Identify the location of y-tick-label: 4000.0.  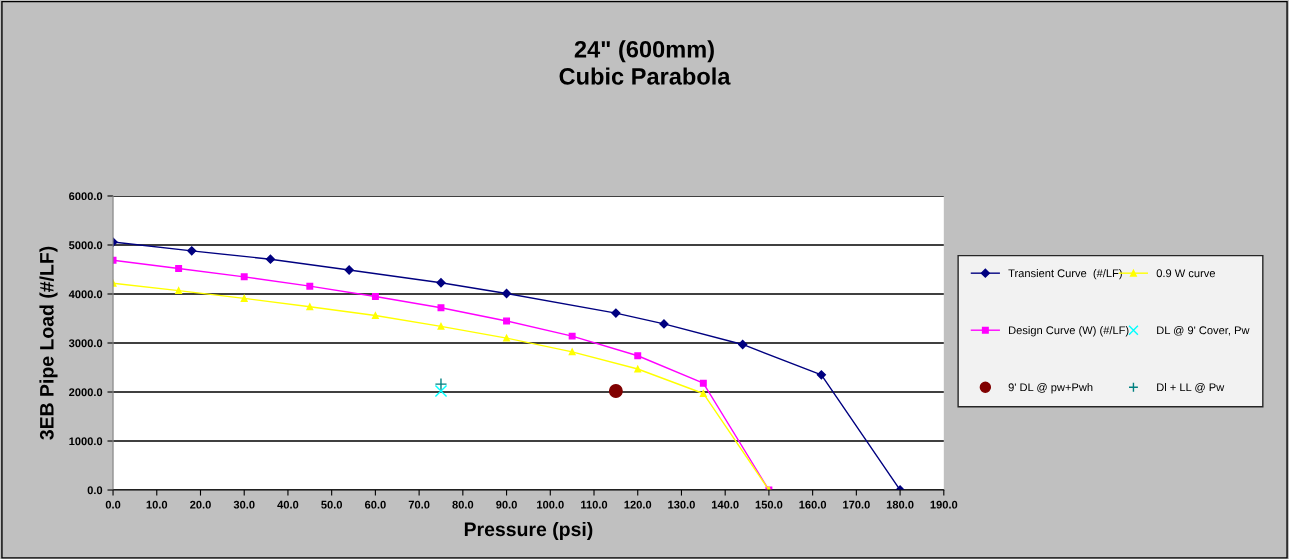
(85, 294).